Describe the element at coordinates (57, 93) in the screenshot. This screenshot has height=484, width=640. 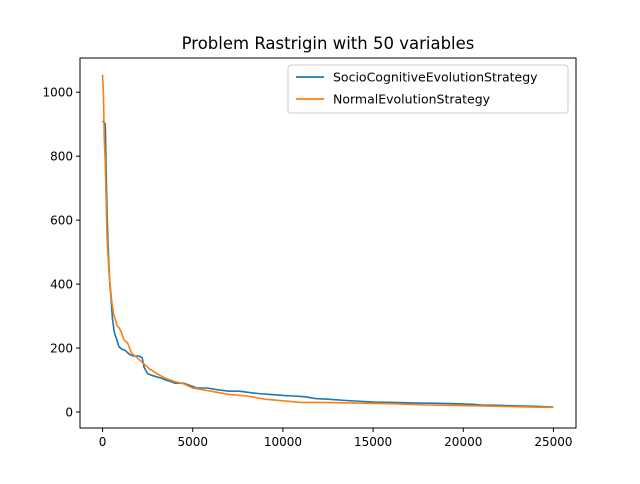
I see `y-tick-label: 1000` at that location.